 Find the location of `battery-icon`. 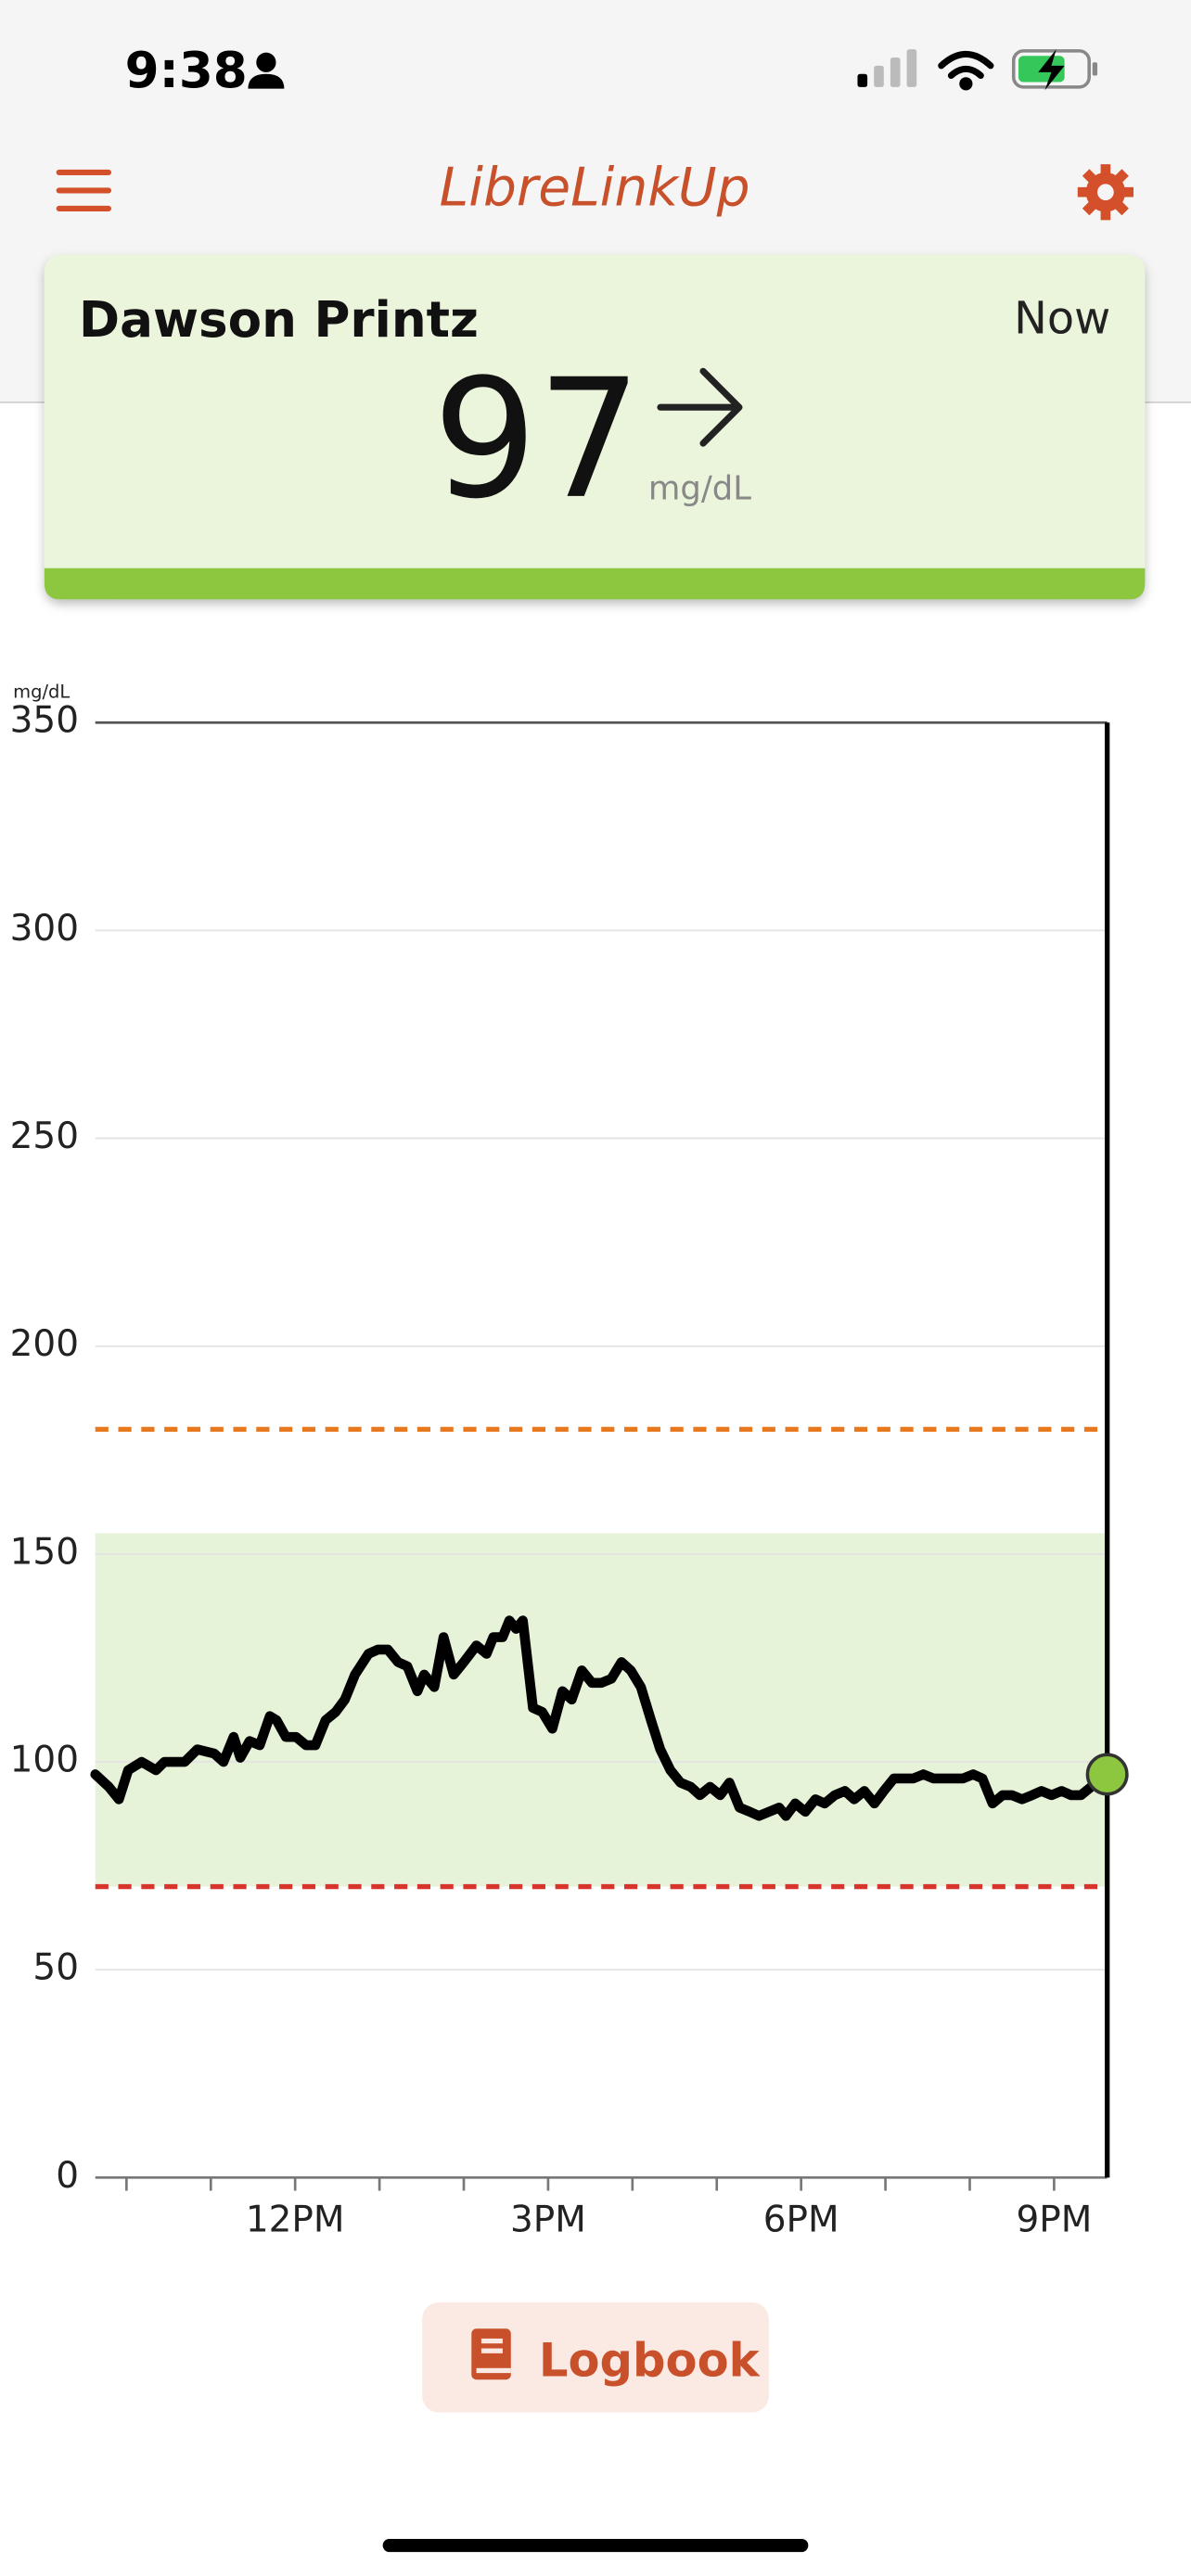

battery-icon is located at coordinates (1054, 70).